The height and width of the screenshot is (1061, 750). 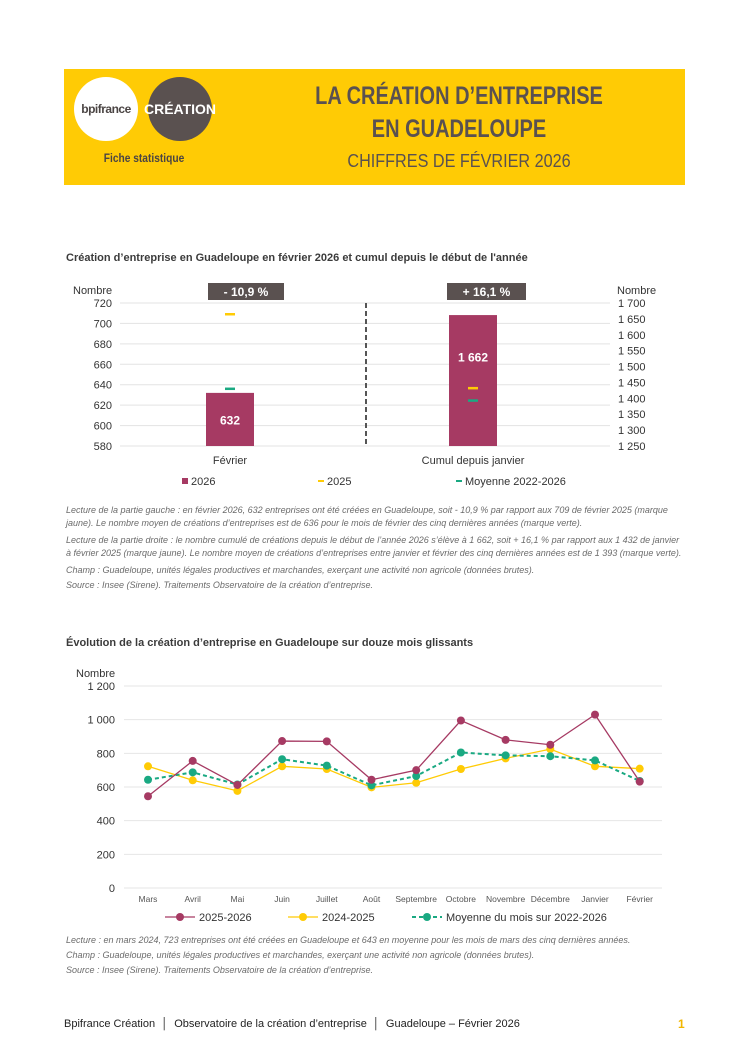 I want to click on y-tick-right: 1 600, so click(x=632, y=336).